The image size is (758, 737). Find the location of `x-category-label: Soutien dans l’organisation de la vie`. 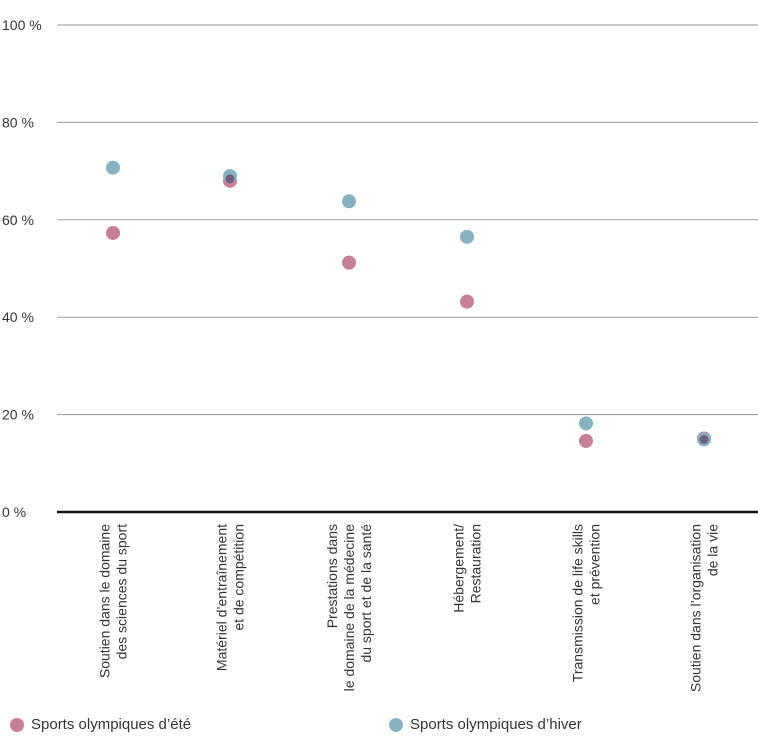

x-category-label: Soutien dans l’organisation de la vie is located at coordinates (704, 608).